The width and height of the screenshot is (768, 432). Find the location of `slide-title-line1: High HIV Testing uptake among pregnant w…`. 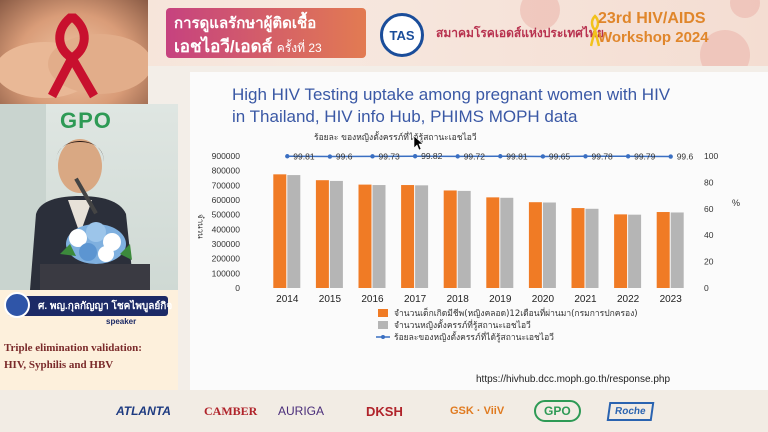

slide-title-line1: High HIV Testing uptake among pregnant w… is located at coordinates (451, 94).